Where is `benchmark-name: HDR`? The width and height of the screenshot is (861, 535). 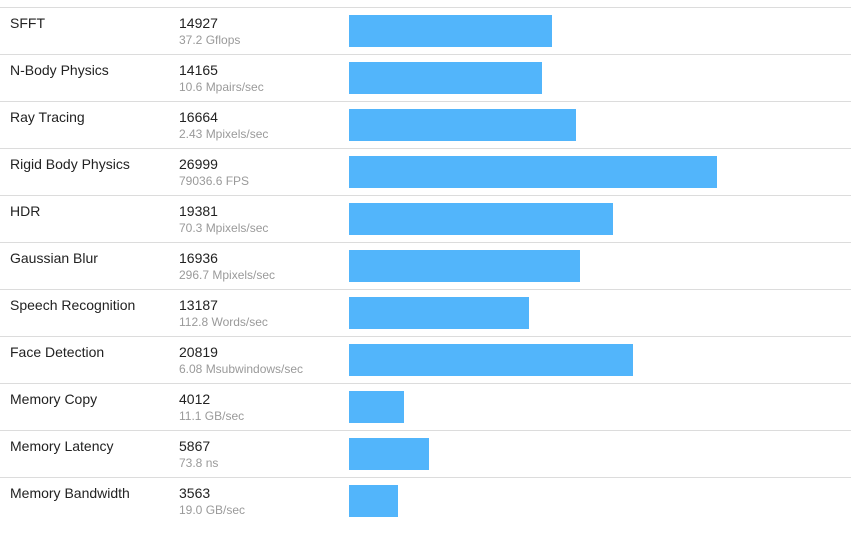 benchmark-name: HDR is located at coordinates (25, 211).